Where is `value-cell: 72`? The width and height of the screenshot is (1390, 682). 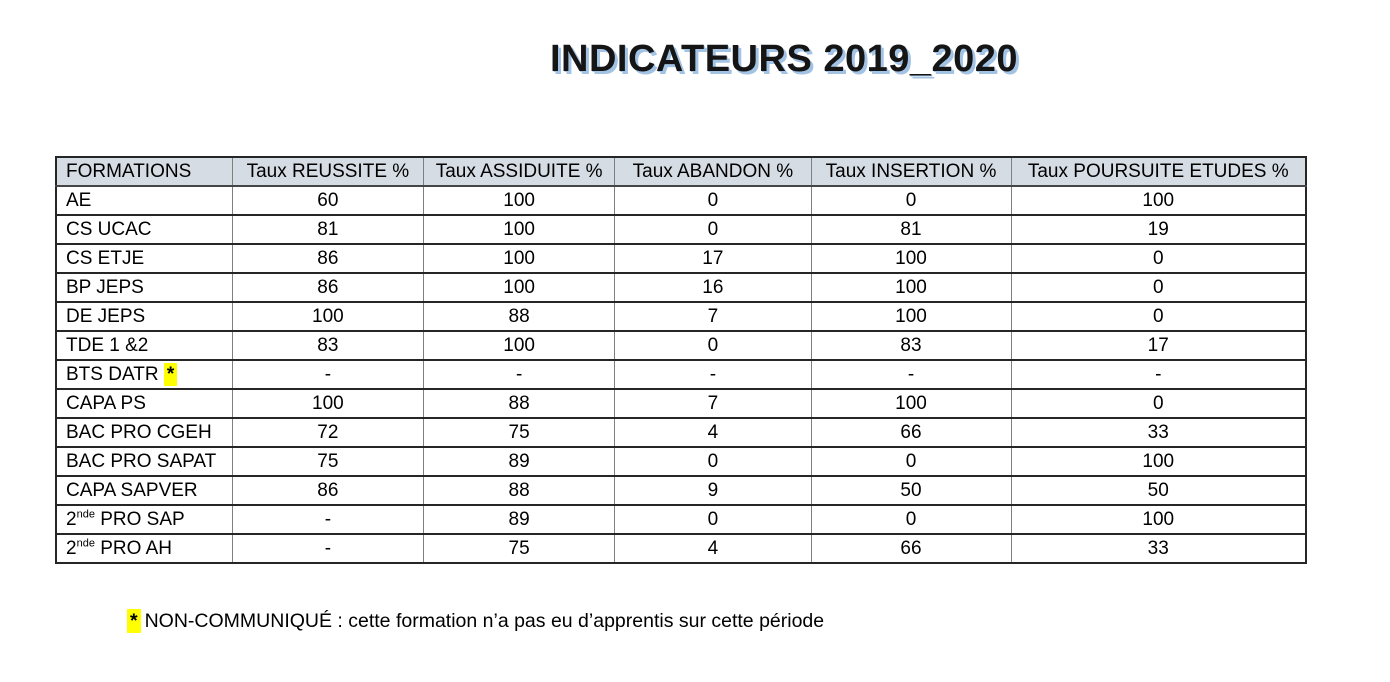
value-cell: 72 is located at coordinates (328, 432).